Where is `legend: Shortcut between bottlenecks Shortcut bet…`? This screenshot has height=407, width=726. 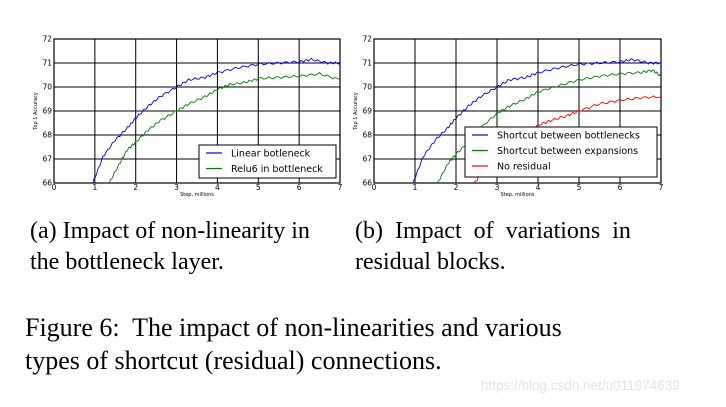
legend: Shortcut between bottlenecks Shortcut bet… is located at coordinates (561, 152).